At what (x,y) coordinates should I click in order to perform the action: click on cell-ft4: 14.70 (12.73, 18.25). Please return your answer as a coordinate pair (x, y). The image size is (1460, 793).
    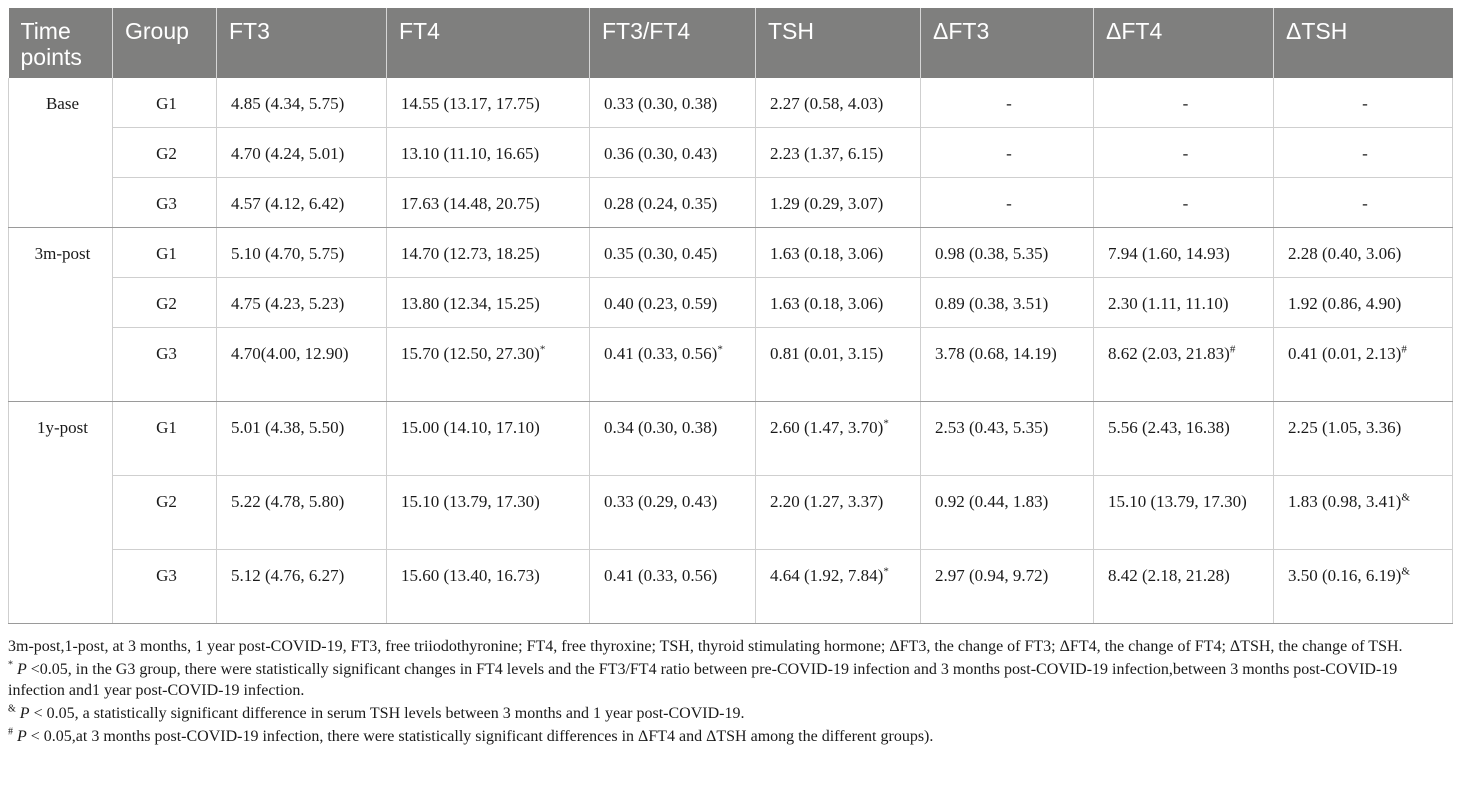
    Looking at the image, I should click on (488, 252).